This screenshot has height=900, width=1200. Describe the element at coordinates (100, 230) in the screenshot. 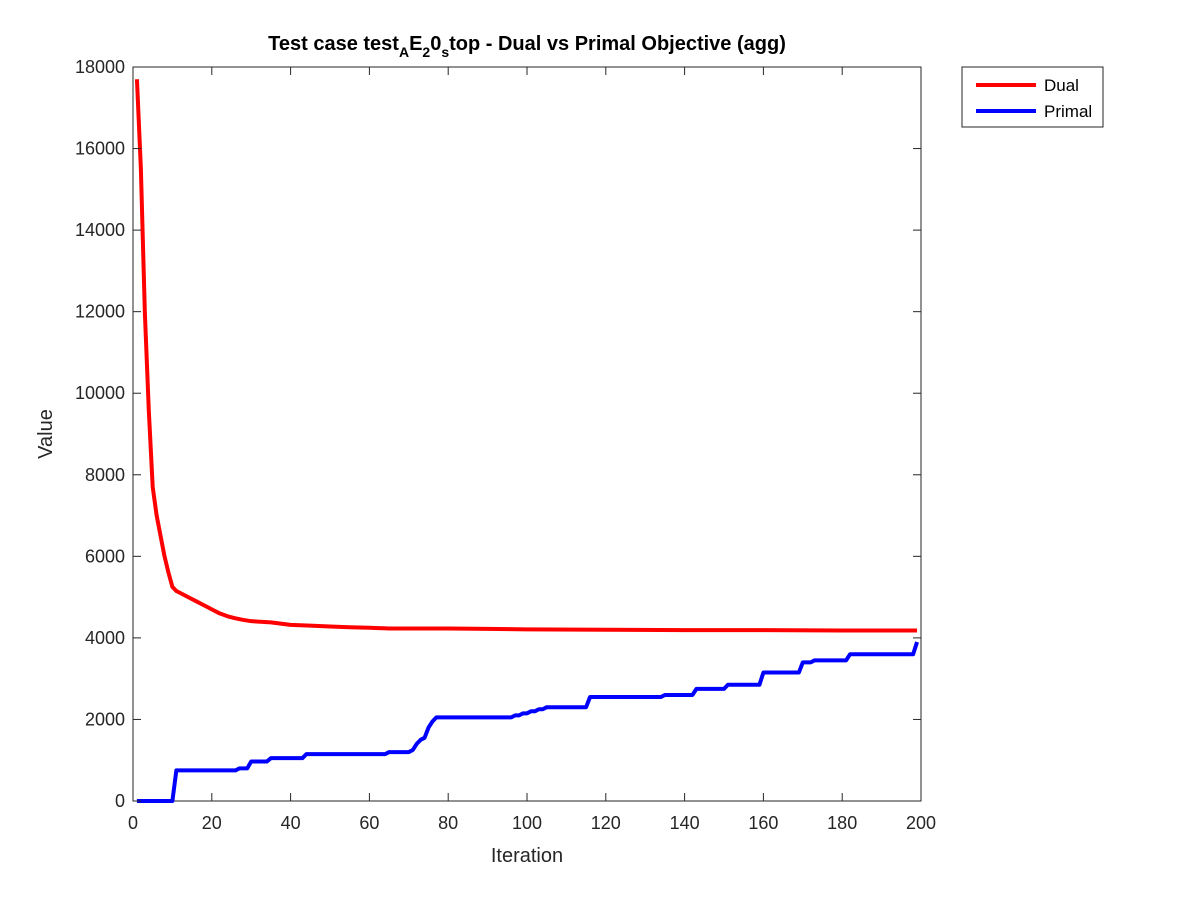

I see `y-tick-label: 14000` at that location.